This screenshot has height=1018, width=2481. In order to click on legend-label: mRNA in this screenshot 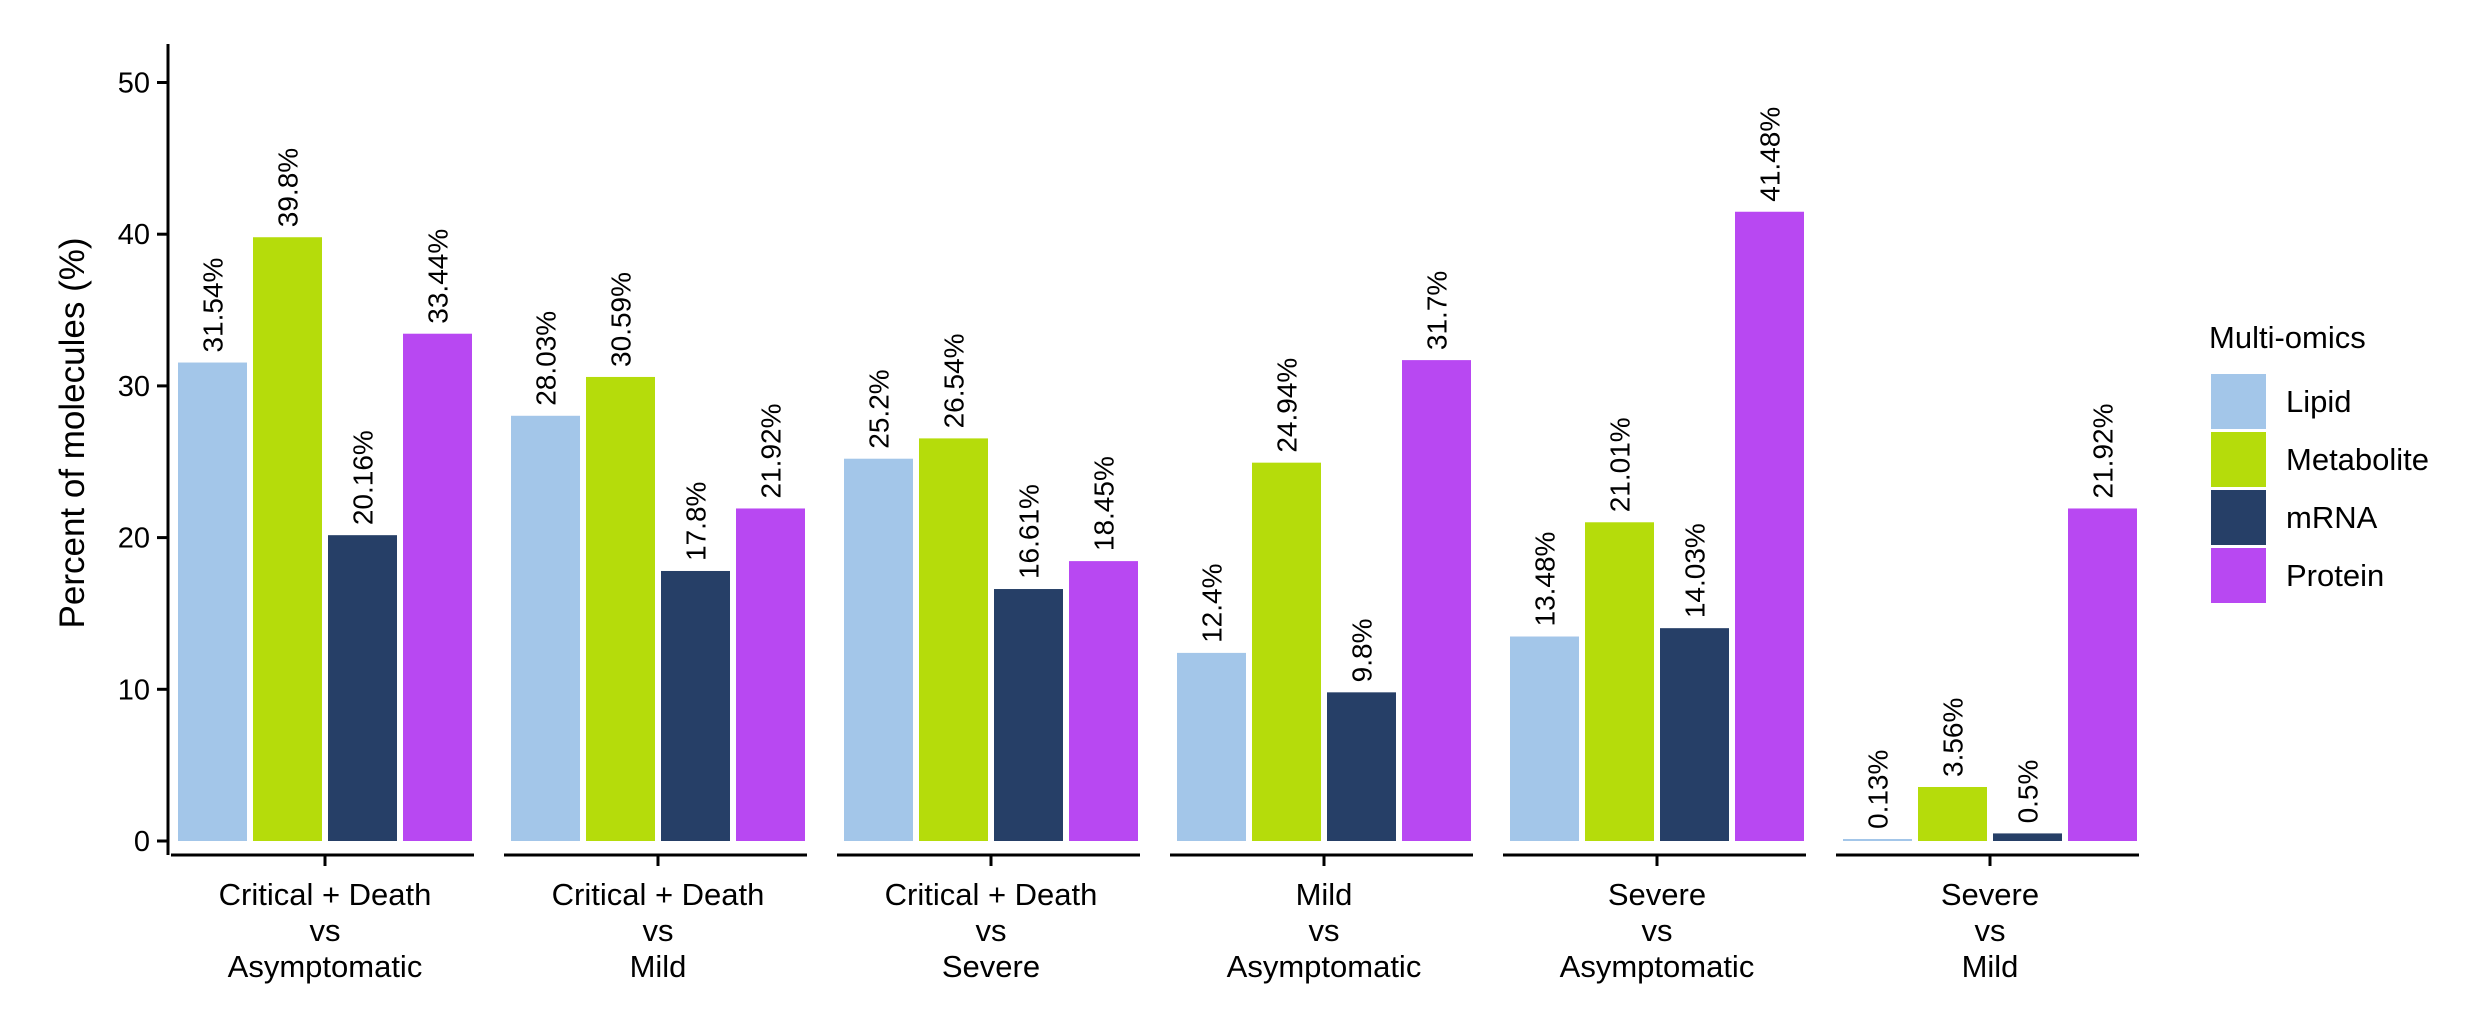, I will do `click(2332, 517)`.